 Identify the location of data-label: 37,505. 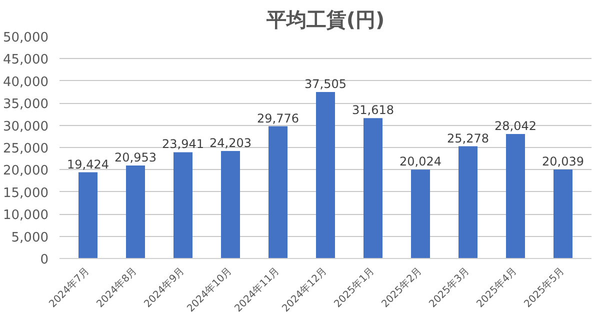
(325, 83).